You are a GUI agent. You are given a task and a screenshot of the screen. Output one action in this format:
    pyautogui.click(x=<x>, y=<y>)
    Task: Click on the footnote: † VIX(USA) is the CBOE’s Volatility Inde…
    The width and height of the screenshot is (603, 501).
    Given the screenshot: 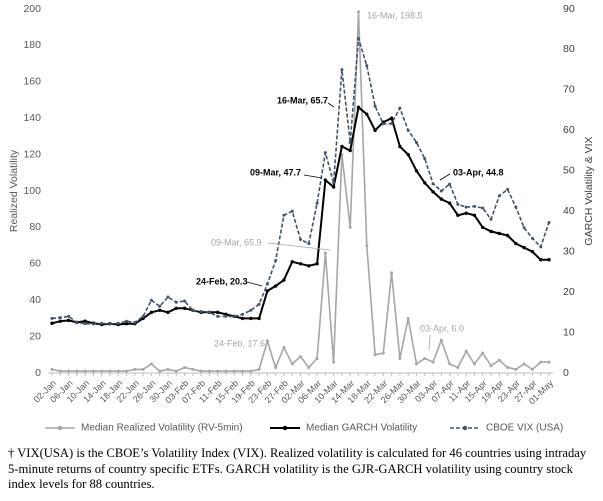 What is the action you would take?
    pyautogui.click(x=297, y=468)
    